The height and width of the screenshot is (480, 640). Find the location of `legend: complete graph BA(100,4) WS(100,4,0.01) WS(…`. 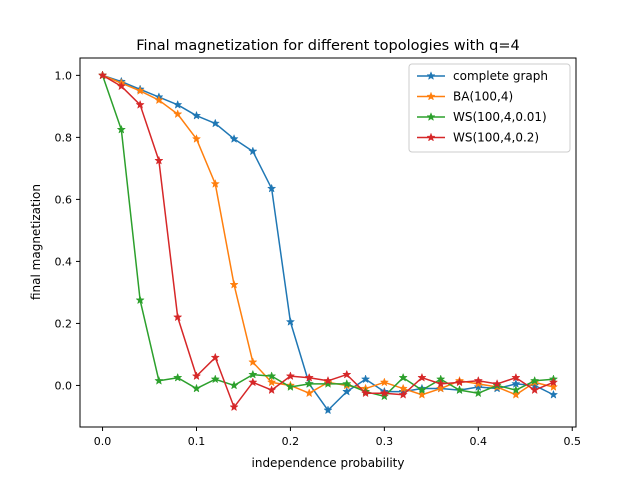

legend: complete graph BA(100,4) WS(100,4,0.01) WS(… is located at coordinates (489, 108).